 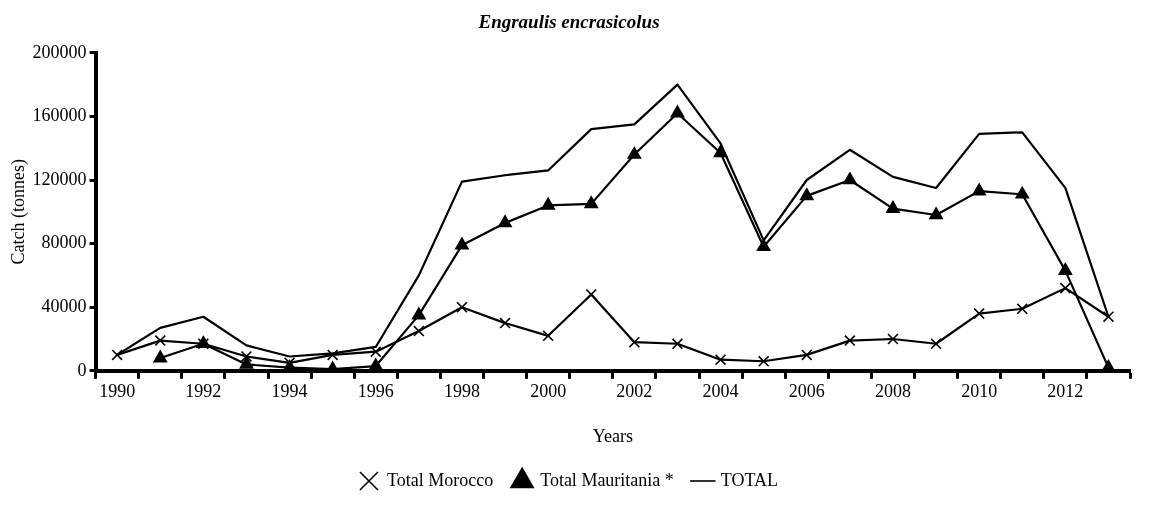 I want to click on x-axis-title: Years, so click(x=612, y=435).